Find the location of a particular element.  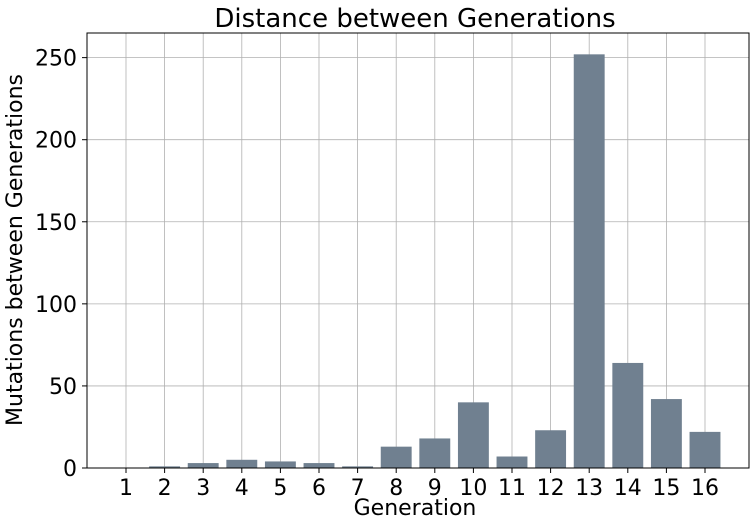

y-tick-label: 150 is located at coordinates (56, 223).